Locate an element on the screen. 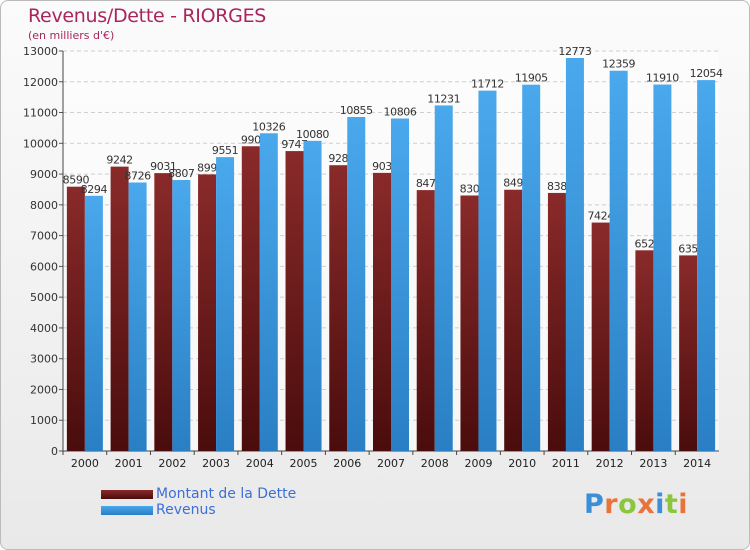  logo-letter: r is located at coordinates (611, 504).